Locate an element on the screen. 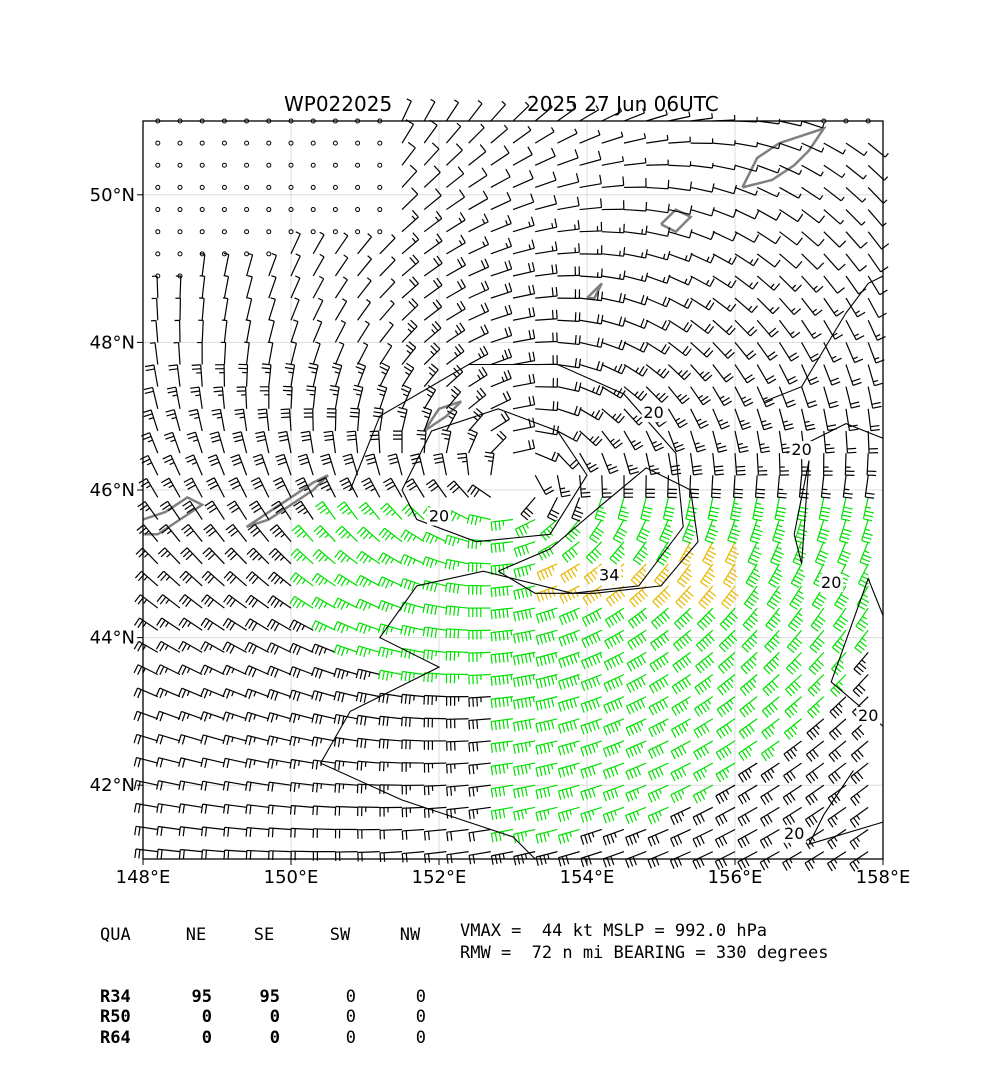 The width and height of the screenshot is (1000, 1069). contour-label: 34 is located at coordinates (609, 575).